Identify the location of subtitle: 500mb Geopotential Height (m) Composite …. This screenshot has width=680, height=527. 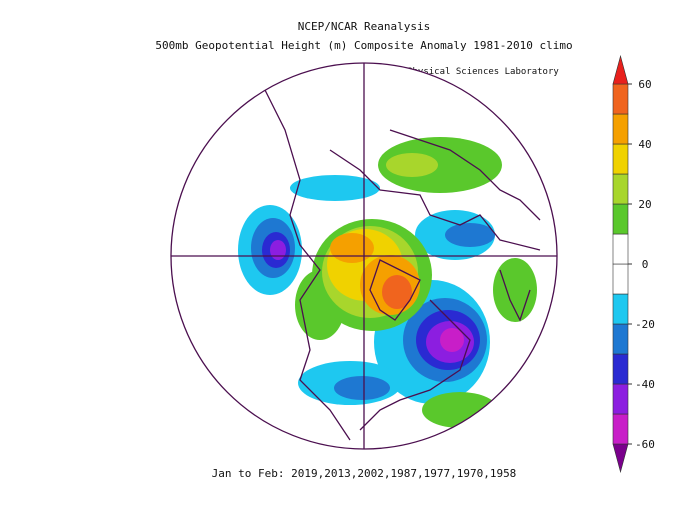
(363, 45).